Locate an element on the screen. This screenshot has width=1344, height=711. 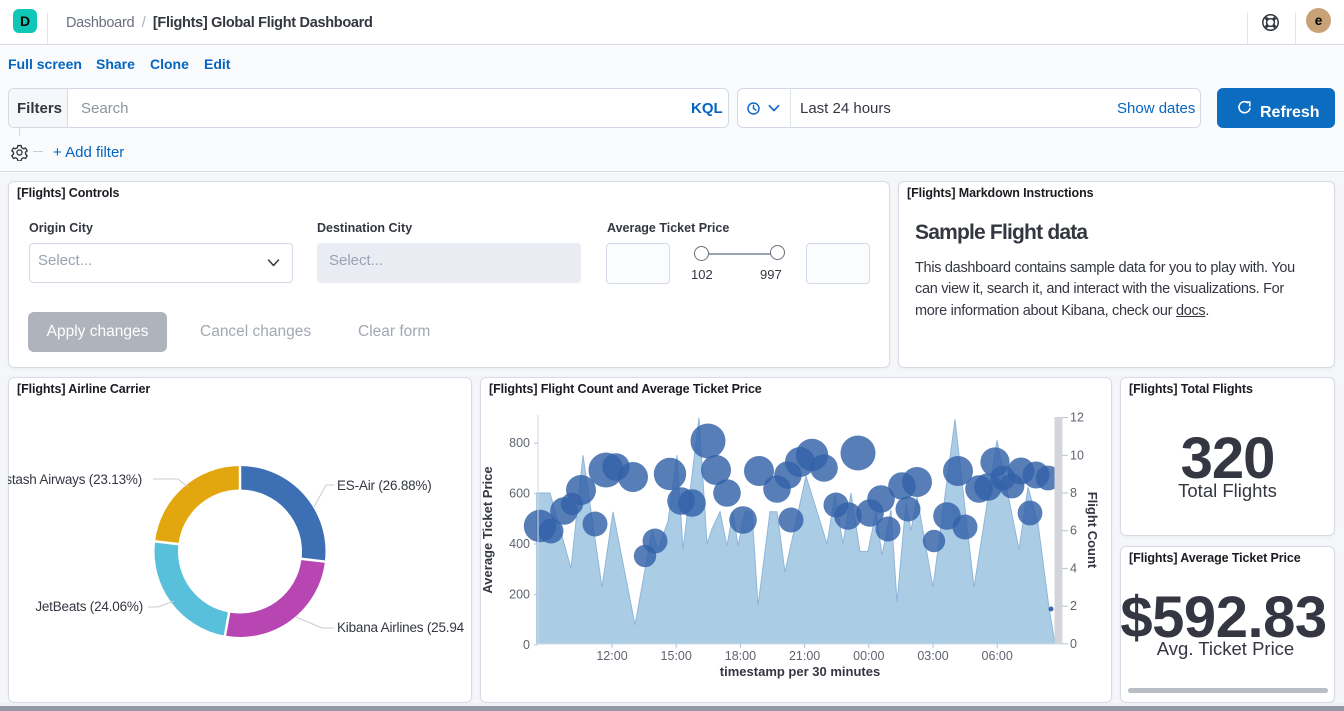
svg-text: 400 is located at coordinates (519, 544).